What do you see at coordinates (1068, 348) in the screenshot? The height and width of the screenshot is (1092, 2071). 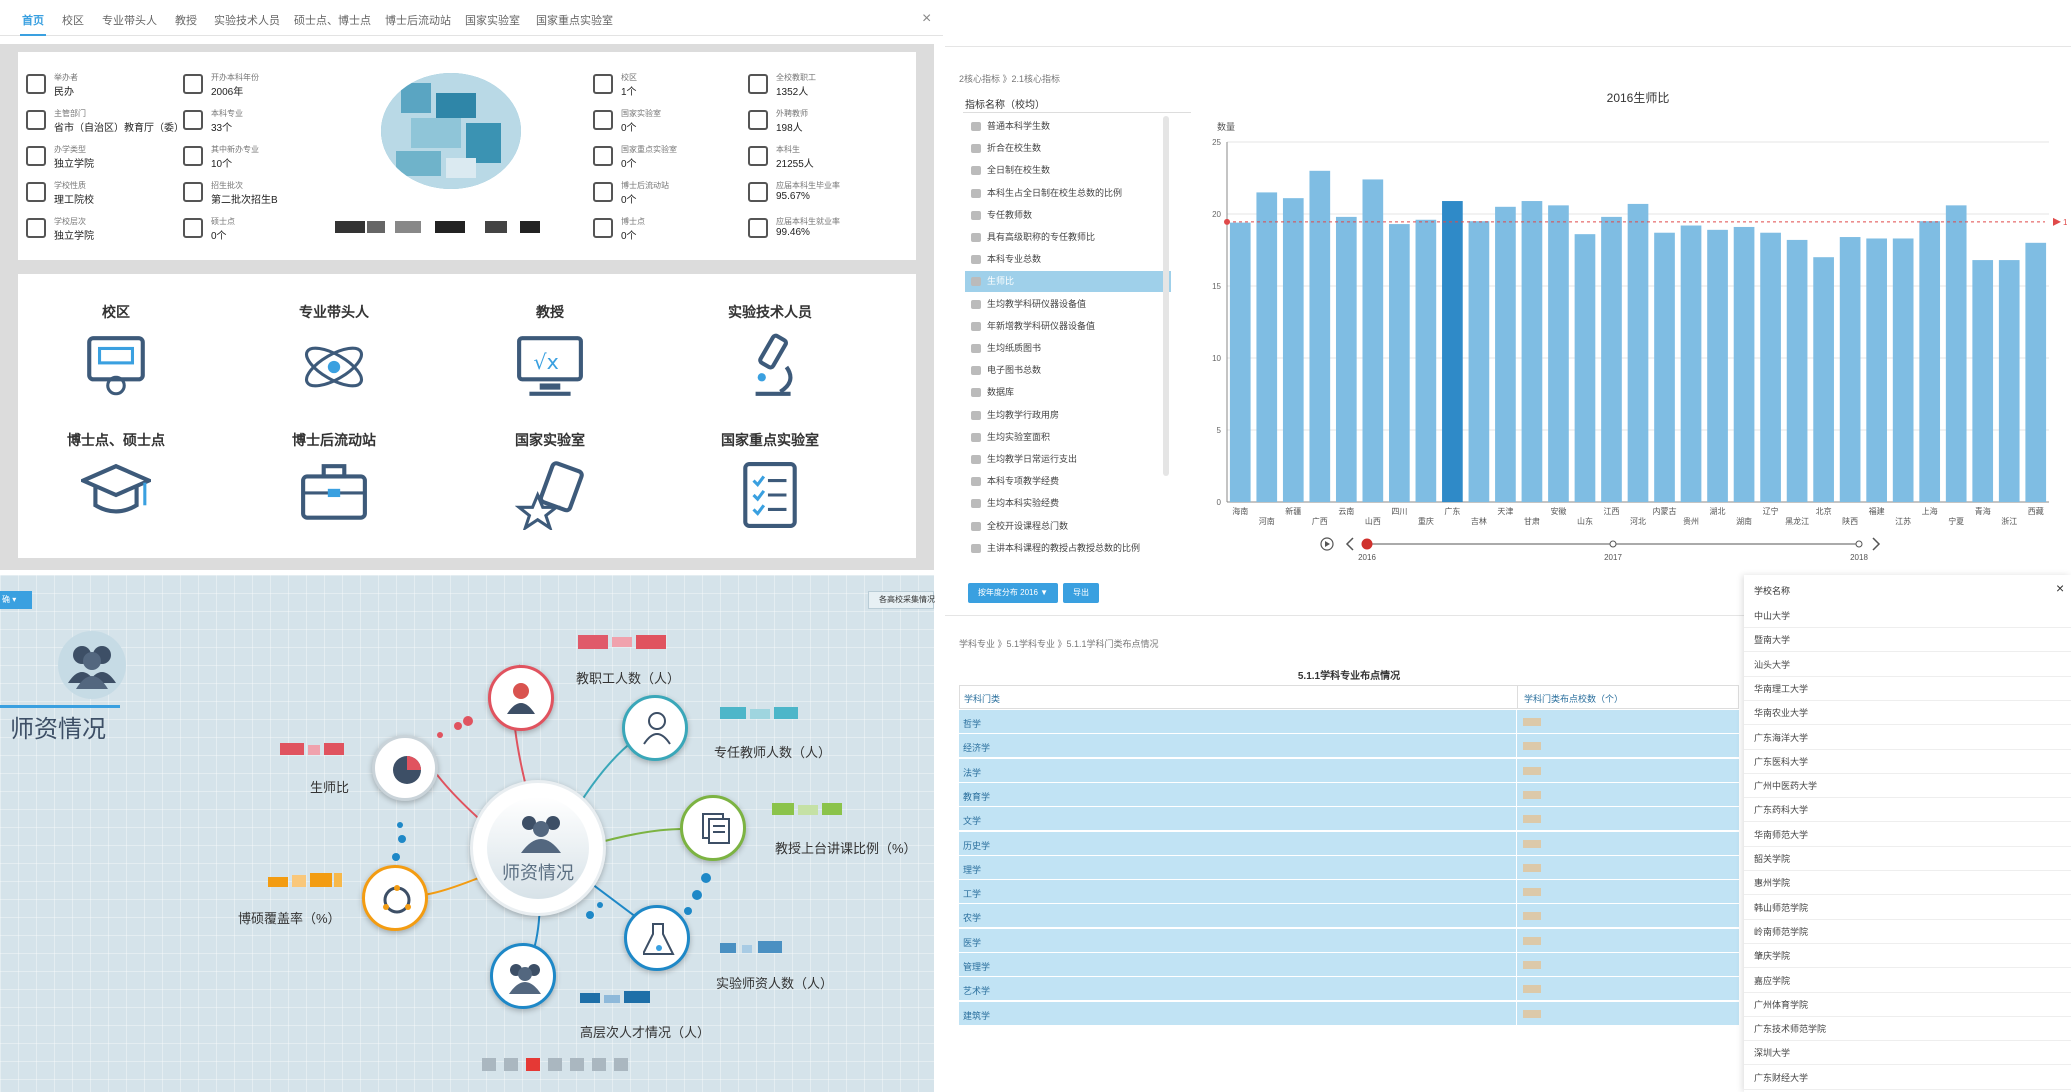 I see `indicator-item: 生均纸质图书` at bounding box center [1068, 348].